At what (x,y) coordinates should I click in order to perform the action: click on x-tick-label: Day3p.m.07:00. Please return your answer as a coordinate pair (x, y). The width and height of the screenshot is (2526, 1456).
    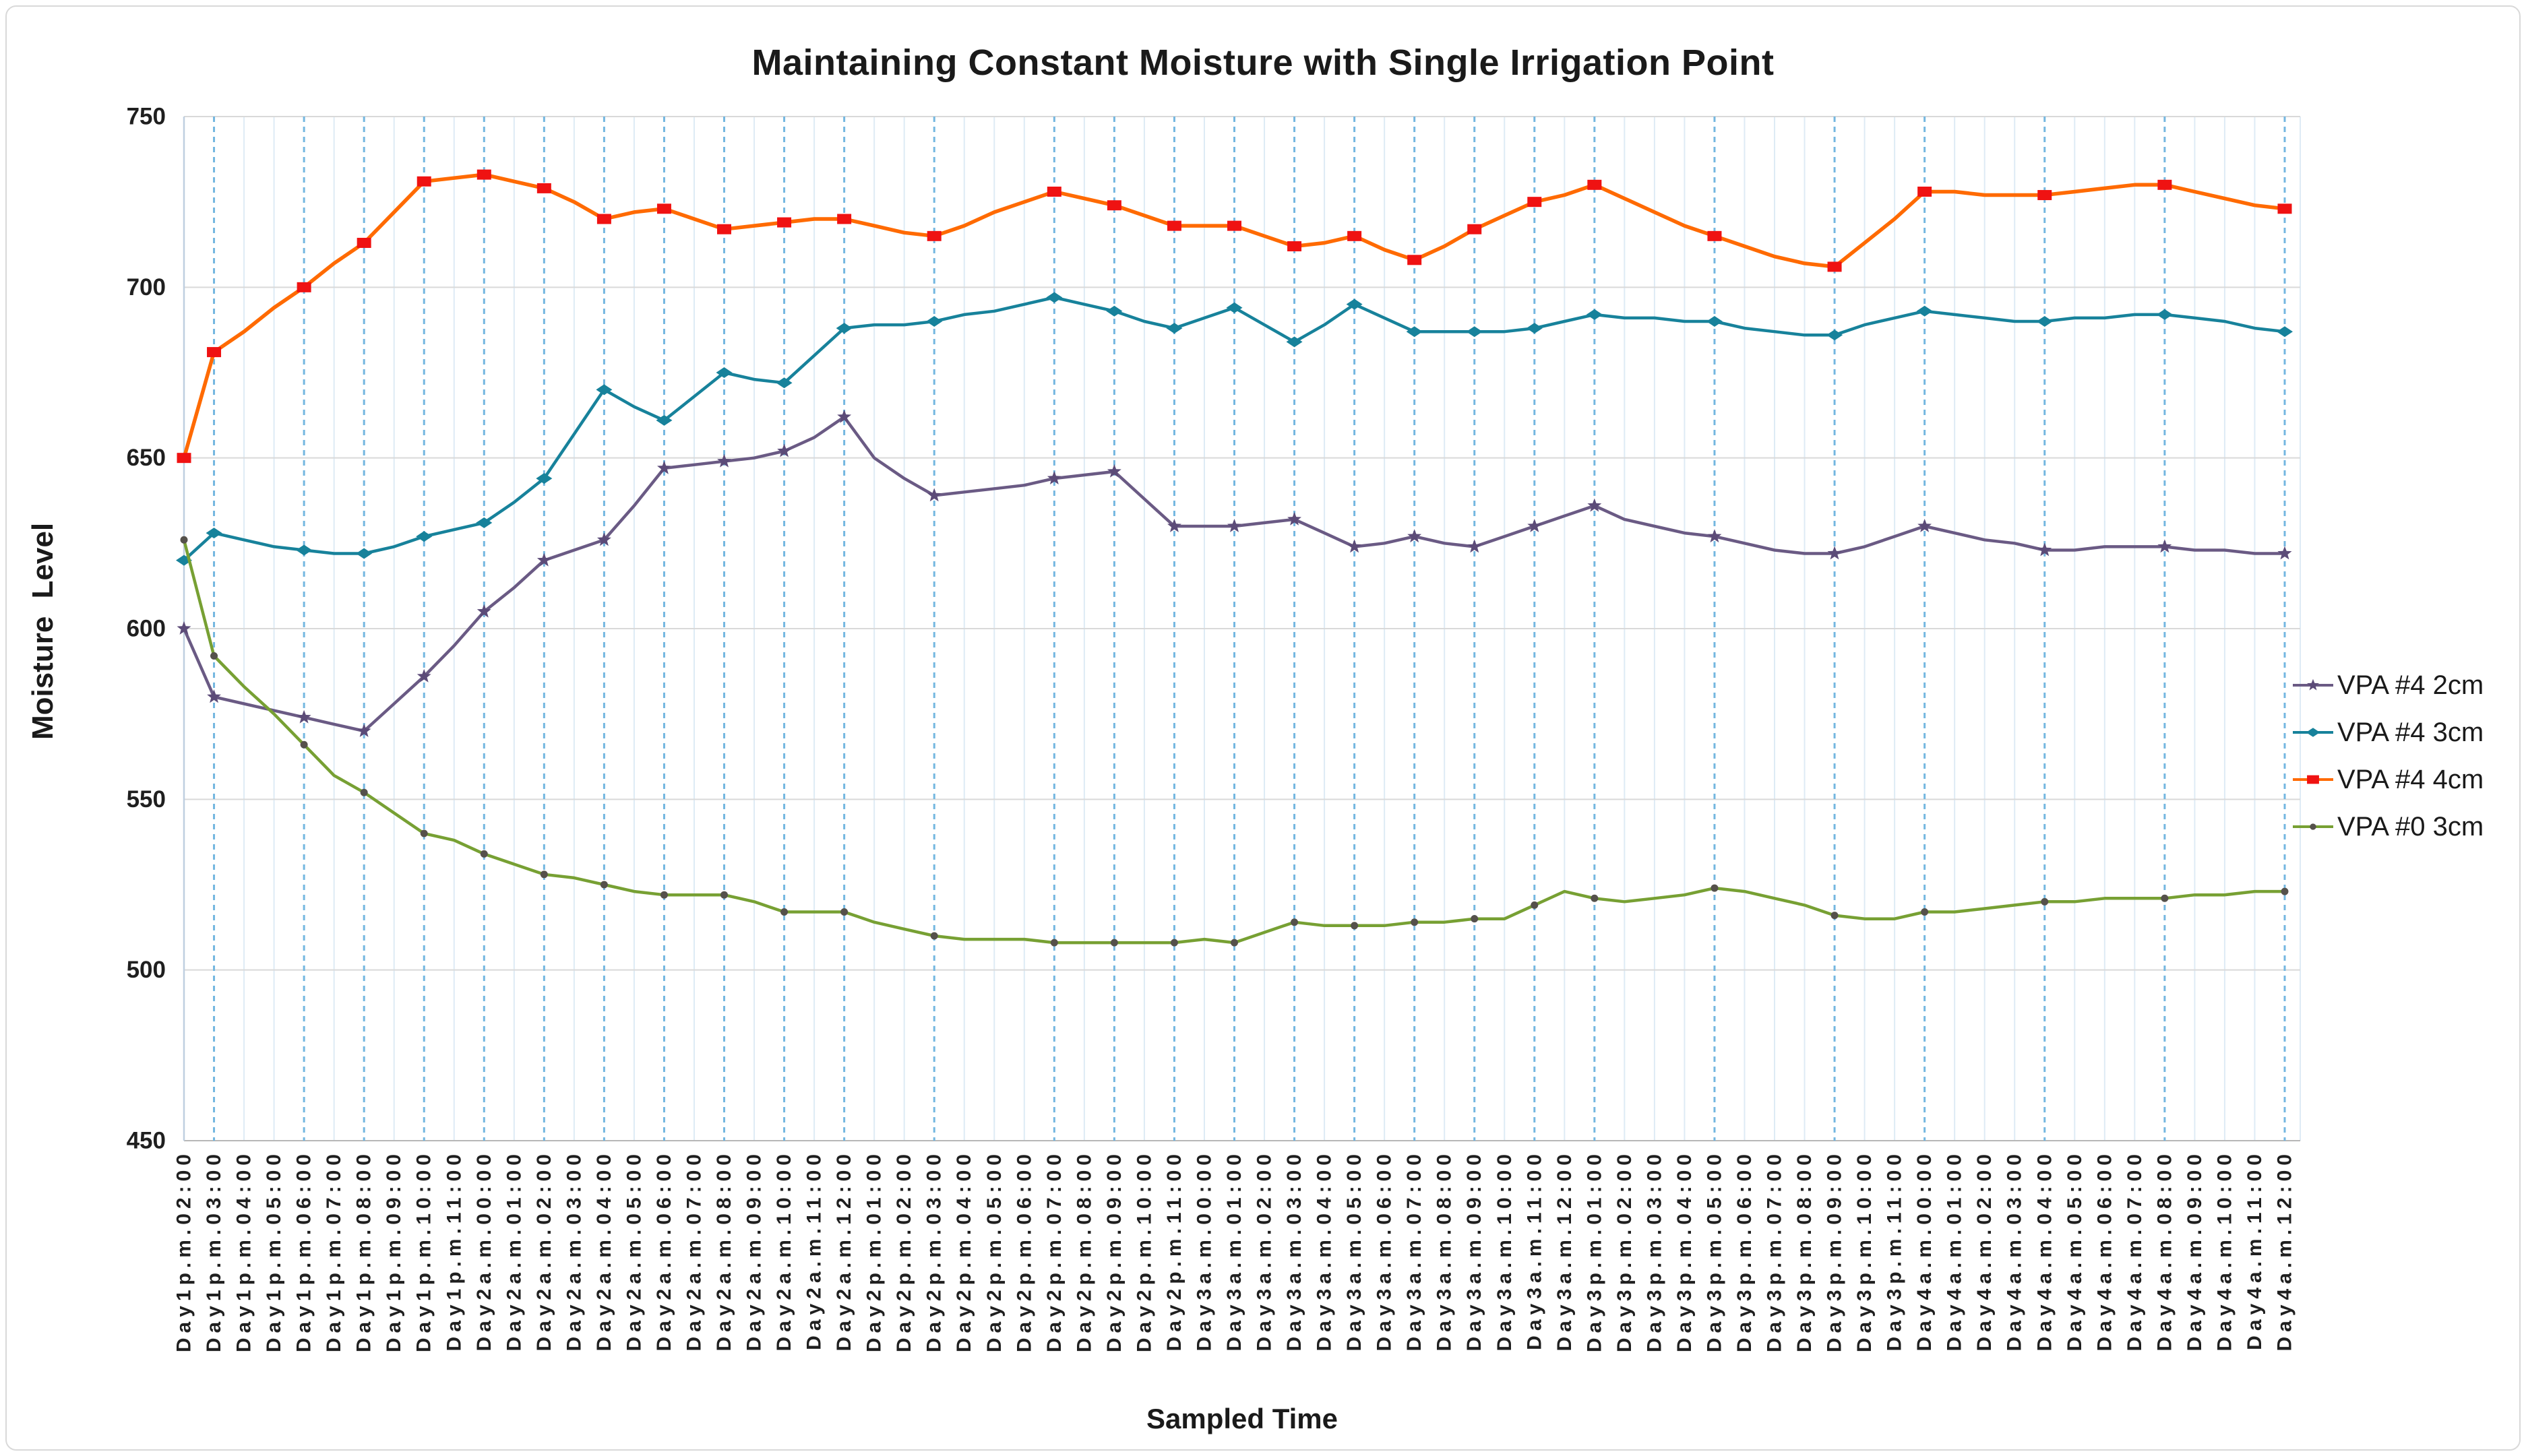
    Looking at the image, I should click on (1775, 1250).